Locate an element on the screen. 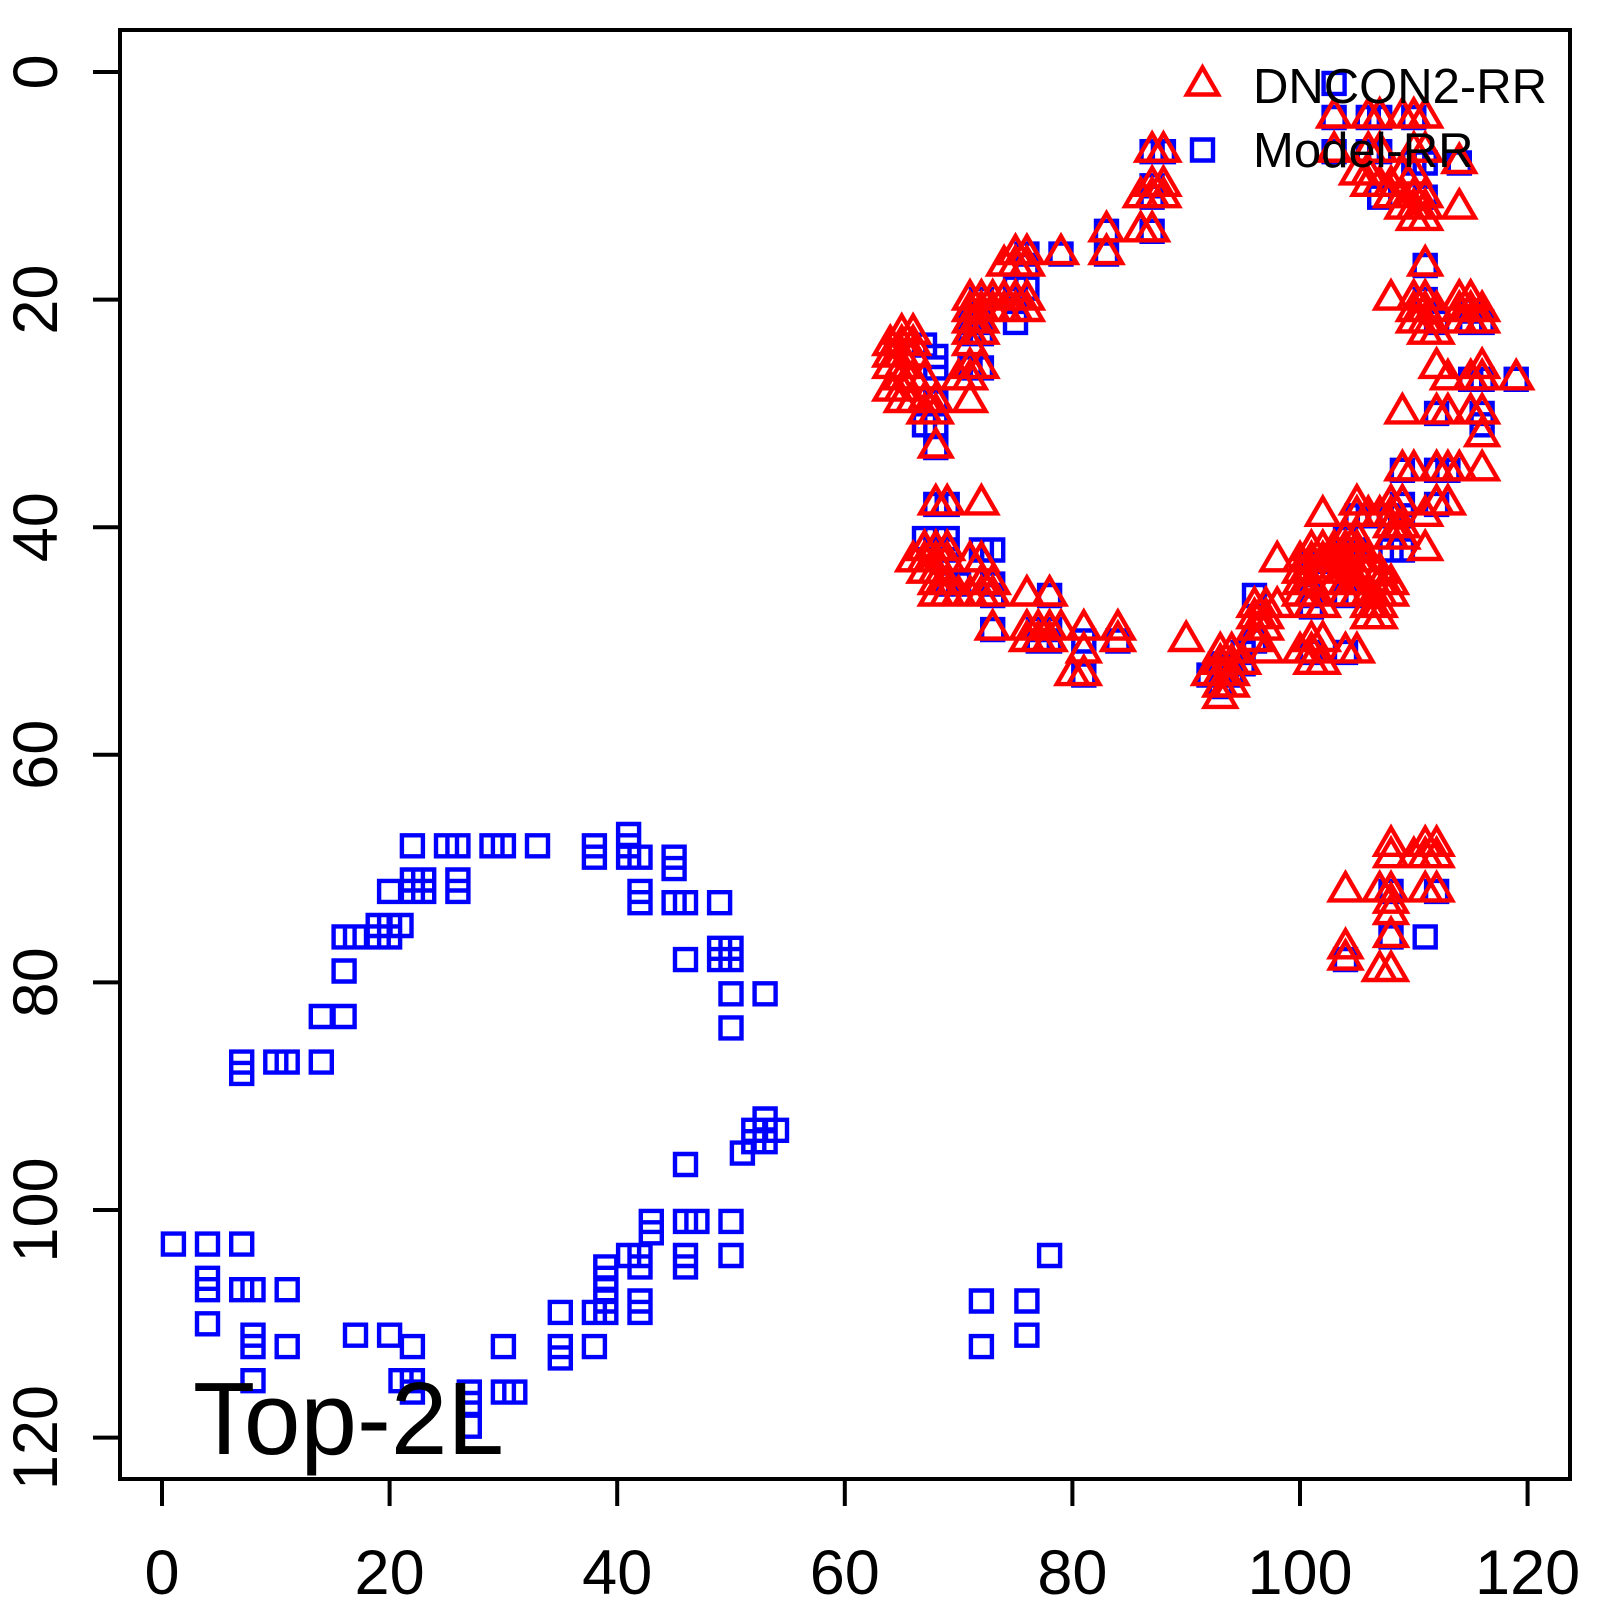 The width and height of the screenshot is (1600, 1600). svg-text: Top-2L is located at coordinates (348, 1418).